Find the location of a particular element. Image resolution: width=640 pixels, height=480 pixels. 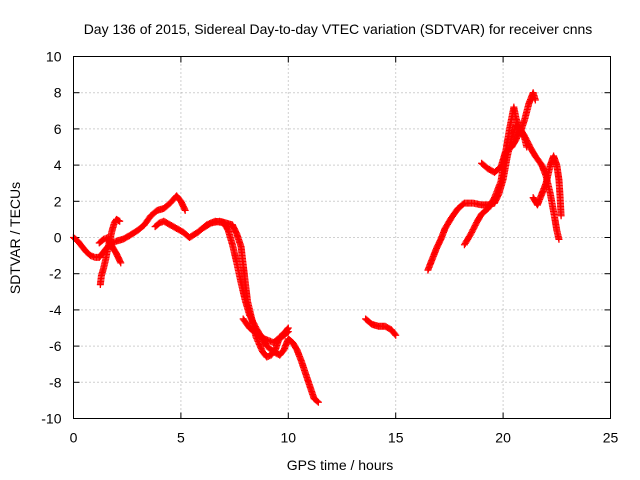

x-tick-label: 15 is located at coordinates (396, 438).